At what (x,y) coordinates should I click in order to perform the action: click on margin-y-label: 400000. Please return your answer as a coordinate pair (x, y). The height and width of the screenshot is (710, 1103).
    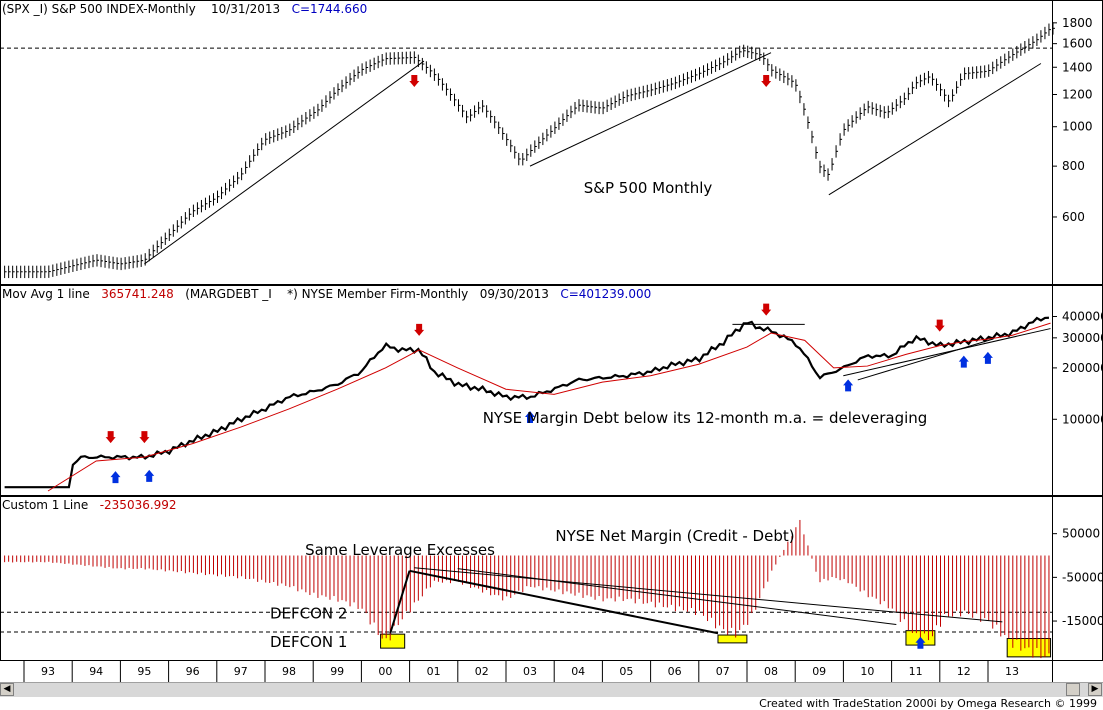
    Looking at the image, I should click on (1082, 317).